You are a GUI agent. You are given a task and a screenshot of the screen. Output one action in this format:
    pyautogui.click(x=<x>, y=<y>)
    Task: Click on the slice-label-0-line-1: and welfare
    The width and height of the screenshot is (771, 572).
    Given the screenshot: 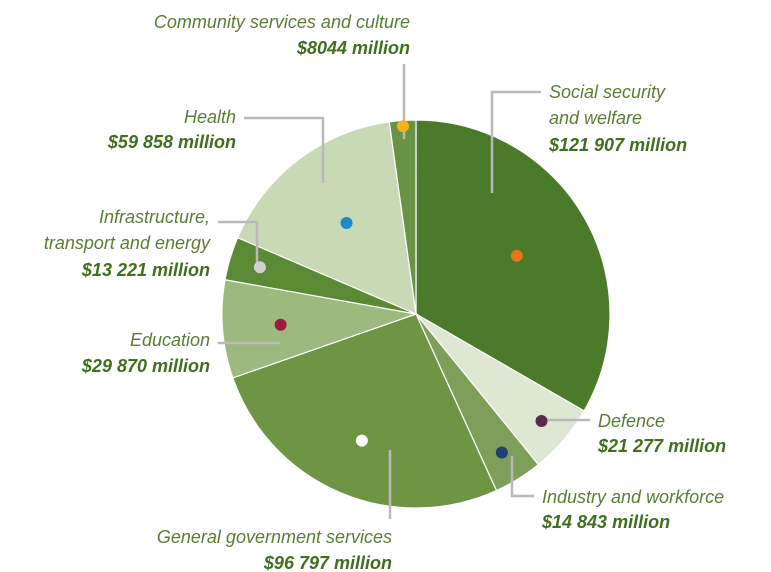 What is the action you would take?
    pyautogui.click(x=595, y=118)
    